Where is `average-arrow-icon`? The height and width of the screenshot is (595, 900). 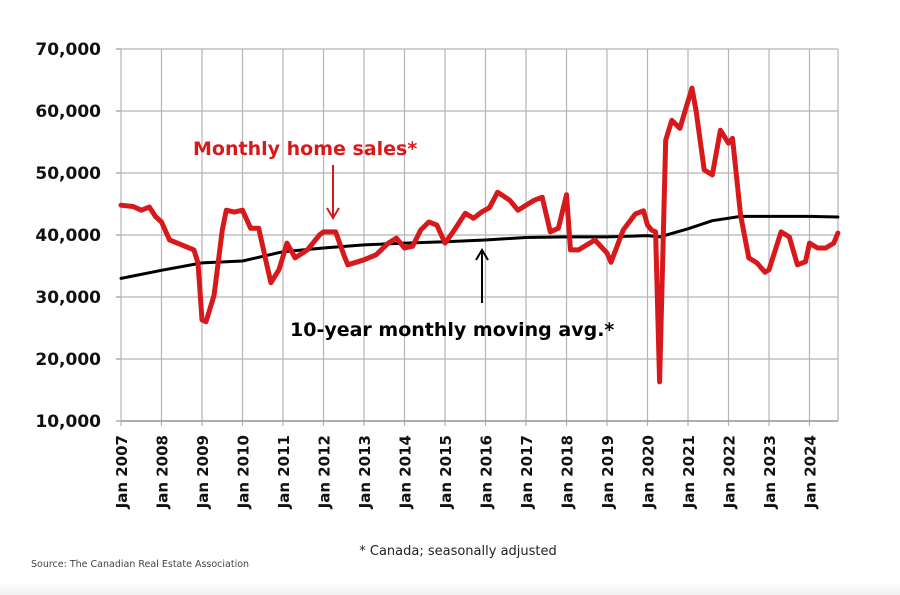
average-arrow-icon is located at coordinates (482, 275).